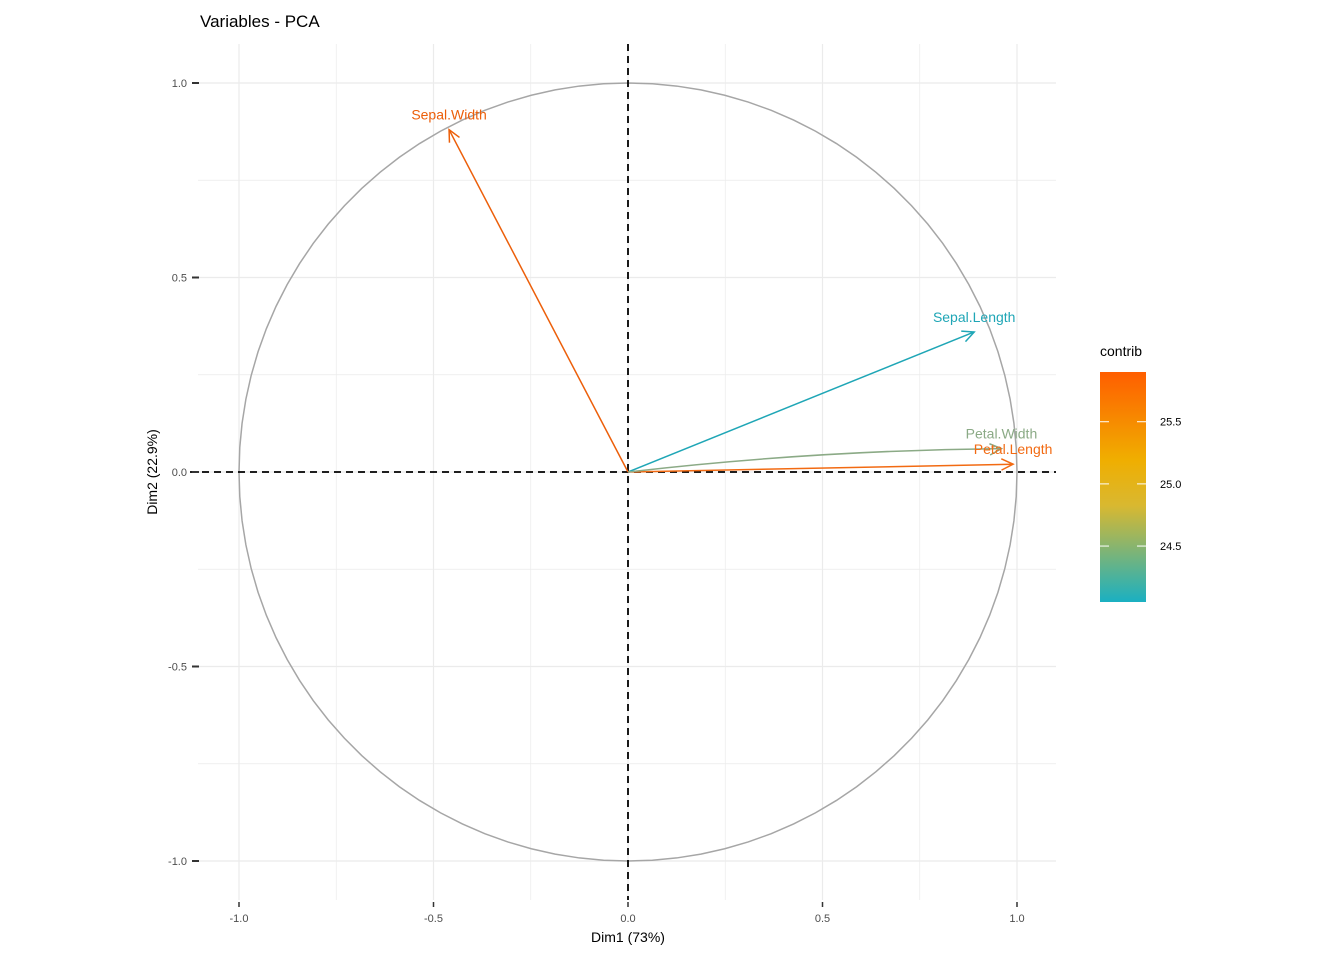 The width and height of the screenshot is (1344, 960). Describe the element at coordinates (1002, 434) in the screenshot. I see `label-petal-width: Petal.Width` at that location.